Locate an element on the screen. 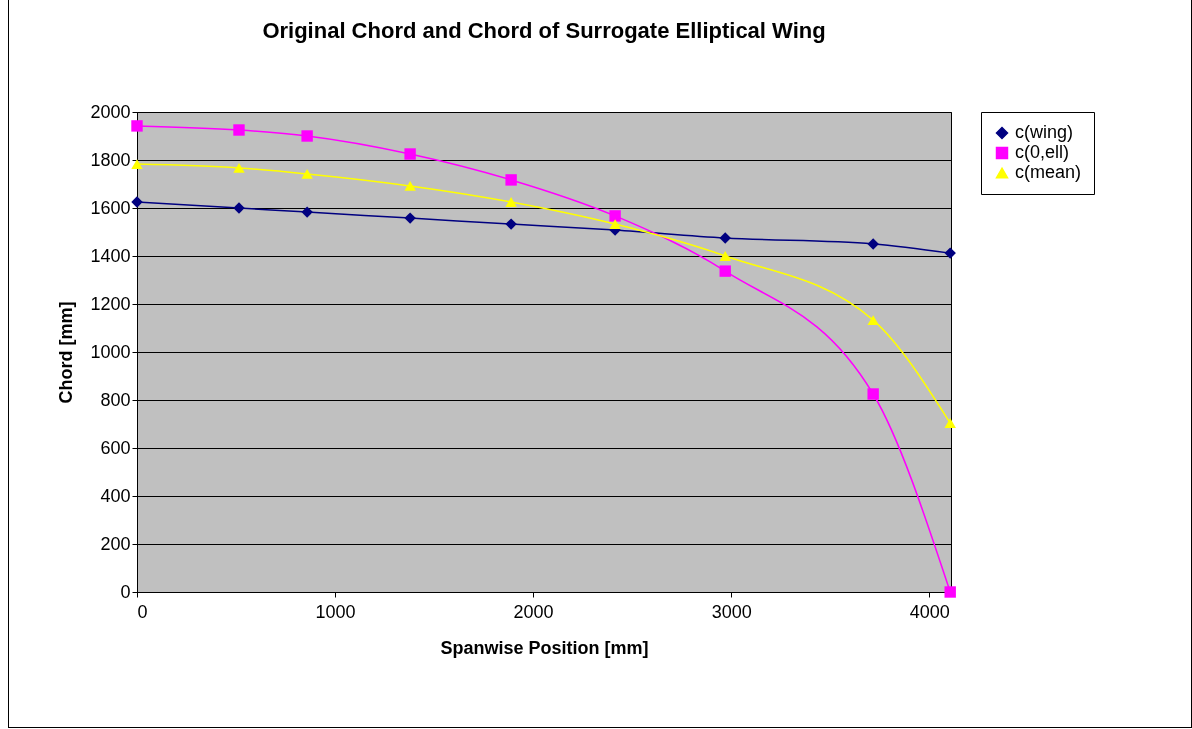 The height and width of the screenshot is (729, 1192). y-tick-label: 1600 is located at coordinates (110, 207).